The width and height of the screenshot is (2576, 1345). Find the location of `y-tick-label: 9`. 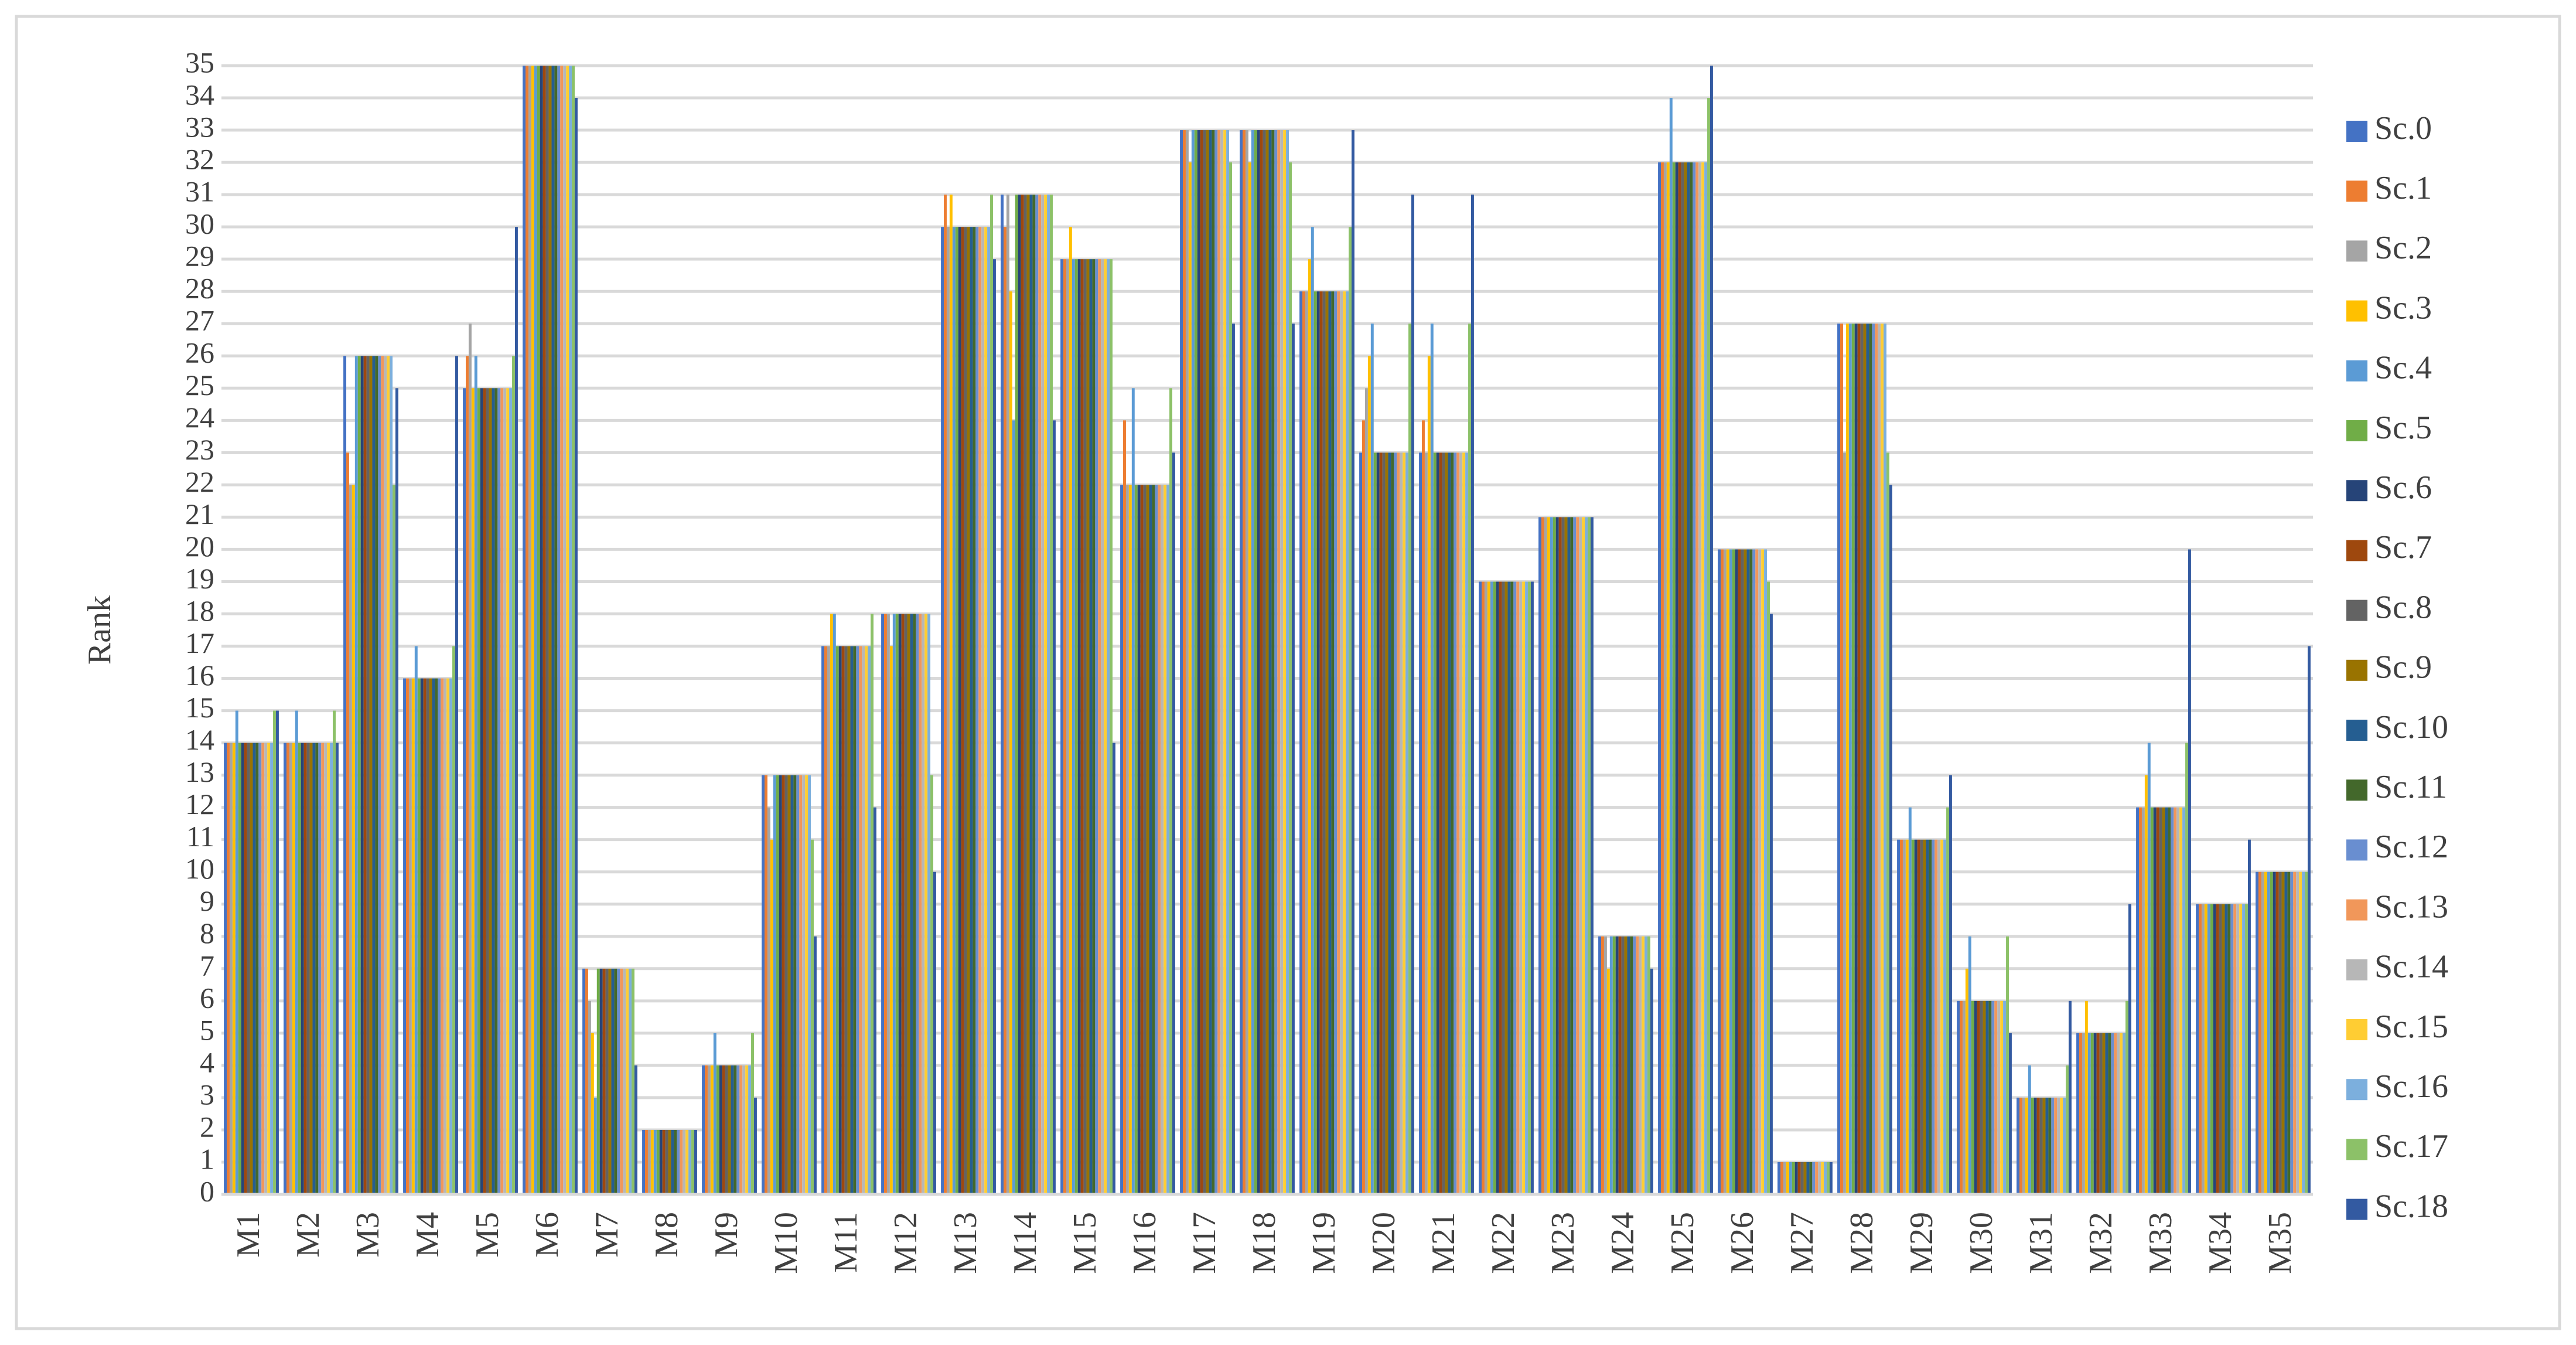

y-tick-label: 9 is located at coordinates (207, 900).